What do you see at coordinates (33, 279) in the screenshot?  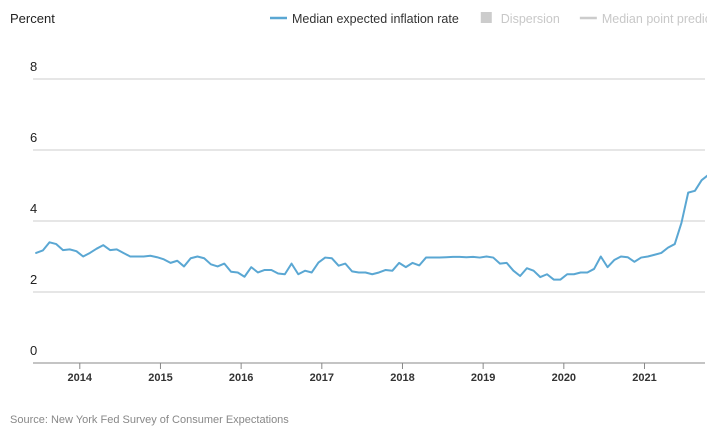 I see `y-tick-label: 2` at bounding box center [33, 279].